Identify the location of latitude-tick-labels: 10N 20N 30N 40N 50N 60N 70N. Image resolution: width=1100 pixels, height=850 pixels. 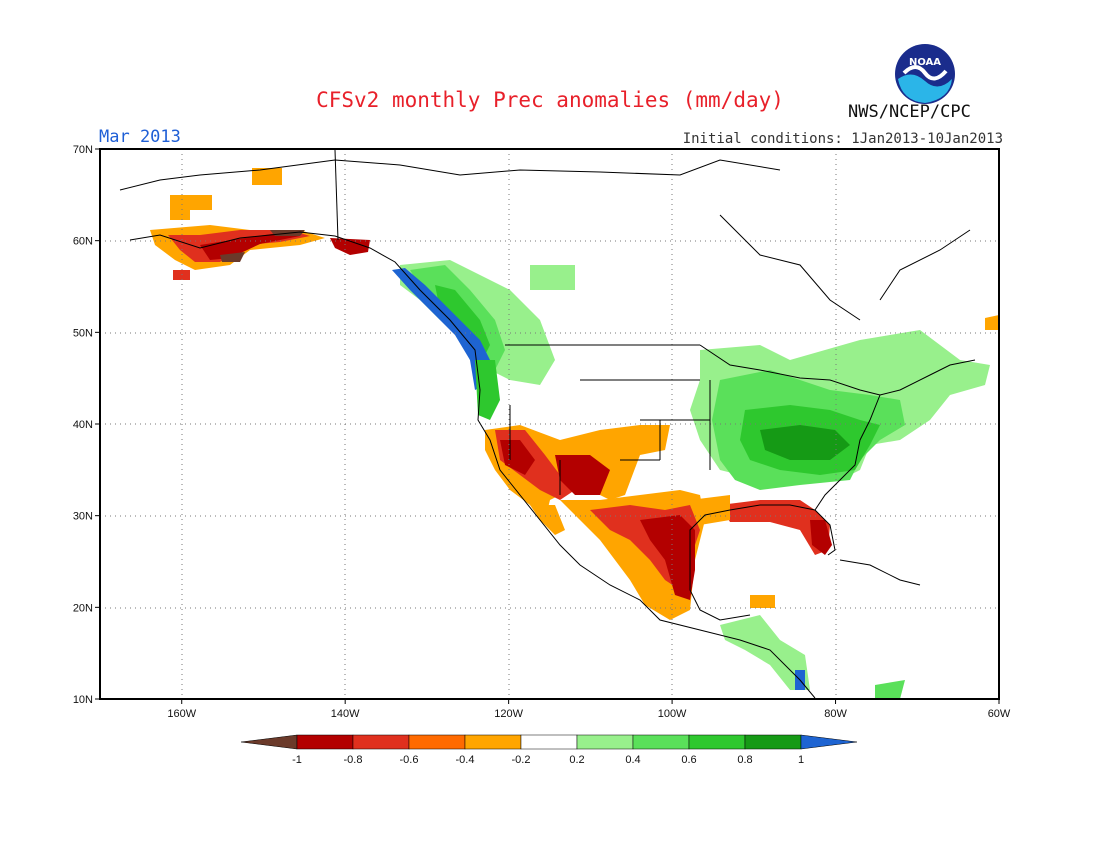
(86, 425).